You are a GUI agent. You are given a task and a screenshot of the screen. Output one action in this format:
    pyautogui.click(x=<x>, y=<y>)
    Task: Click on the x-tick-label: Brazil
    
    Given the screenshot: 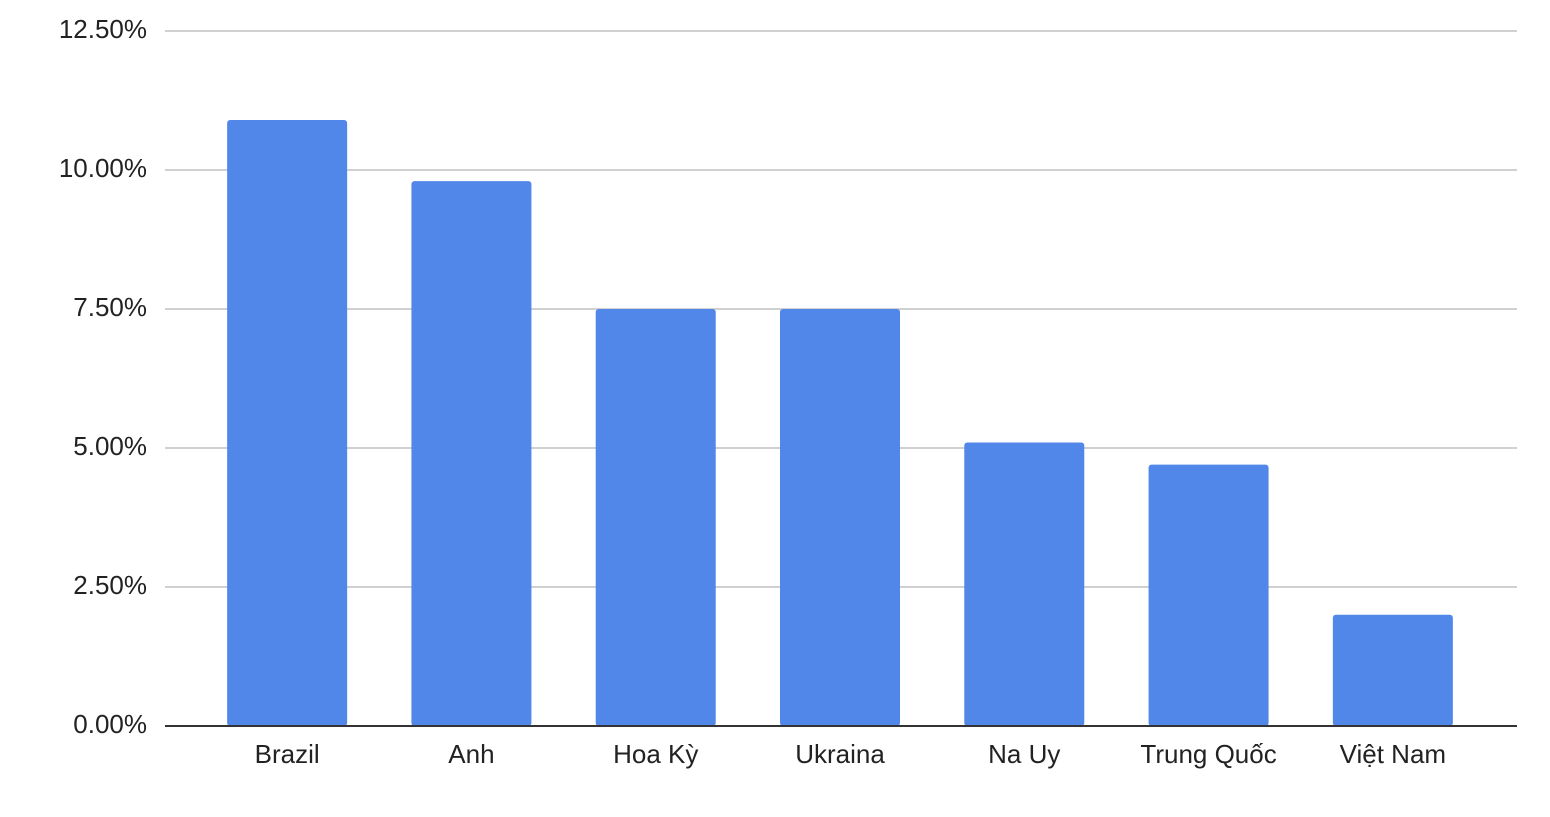 What is the action you would take?
    pyautogui.click(x=287, y=754)
    